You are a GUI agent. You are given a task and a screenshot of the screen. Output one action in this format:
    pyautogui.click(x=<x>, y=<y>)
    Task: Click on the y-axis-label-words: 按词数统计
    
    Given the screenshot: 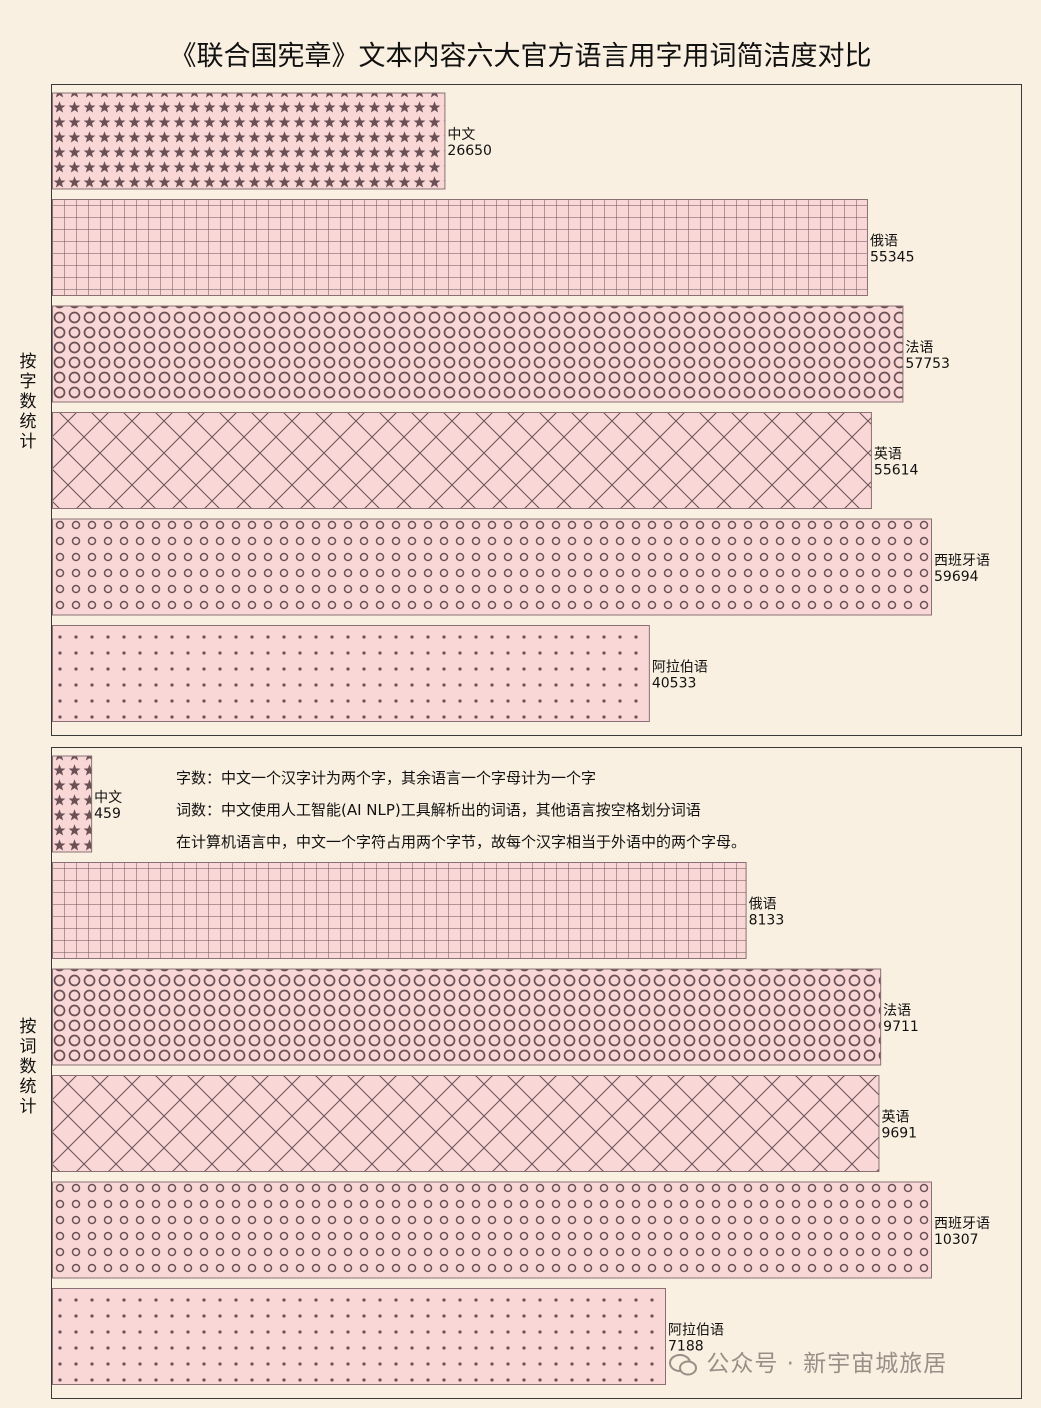 What is the action you would take?
    pyautogui.click(x=28, y=1067)
    